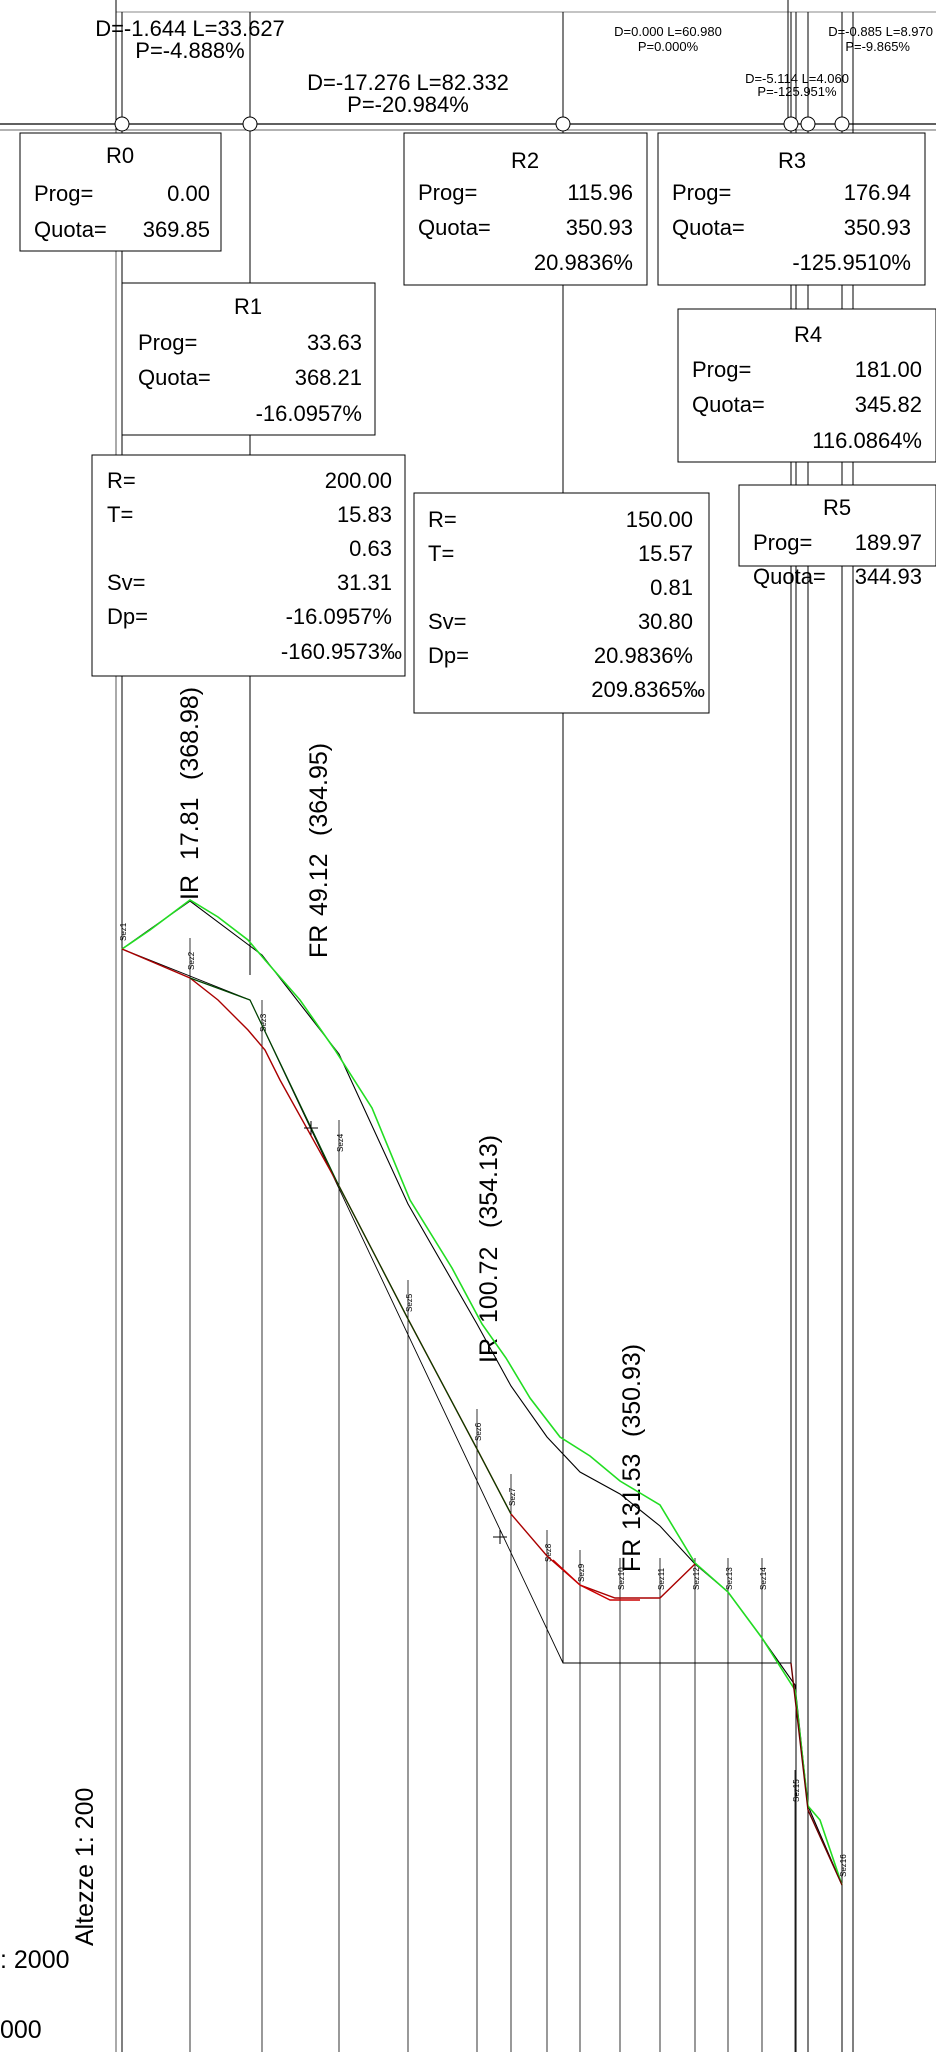 This screenshot has width=936, height=2052. What do you see at coordinates (248, 306) in the screenshot?
I see `svg-text: R1` at bounding box center [248, 306].